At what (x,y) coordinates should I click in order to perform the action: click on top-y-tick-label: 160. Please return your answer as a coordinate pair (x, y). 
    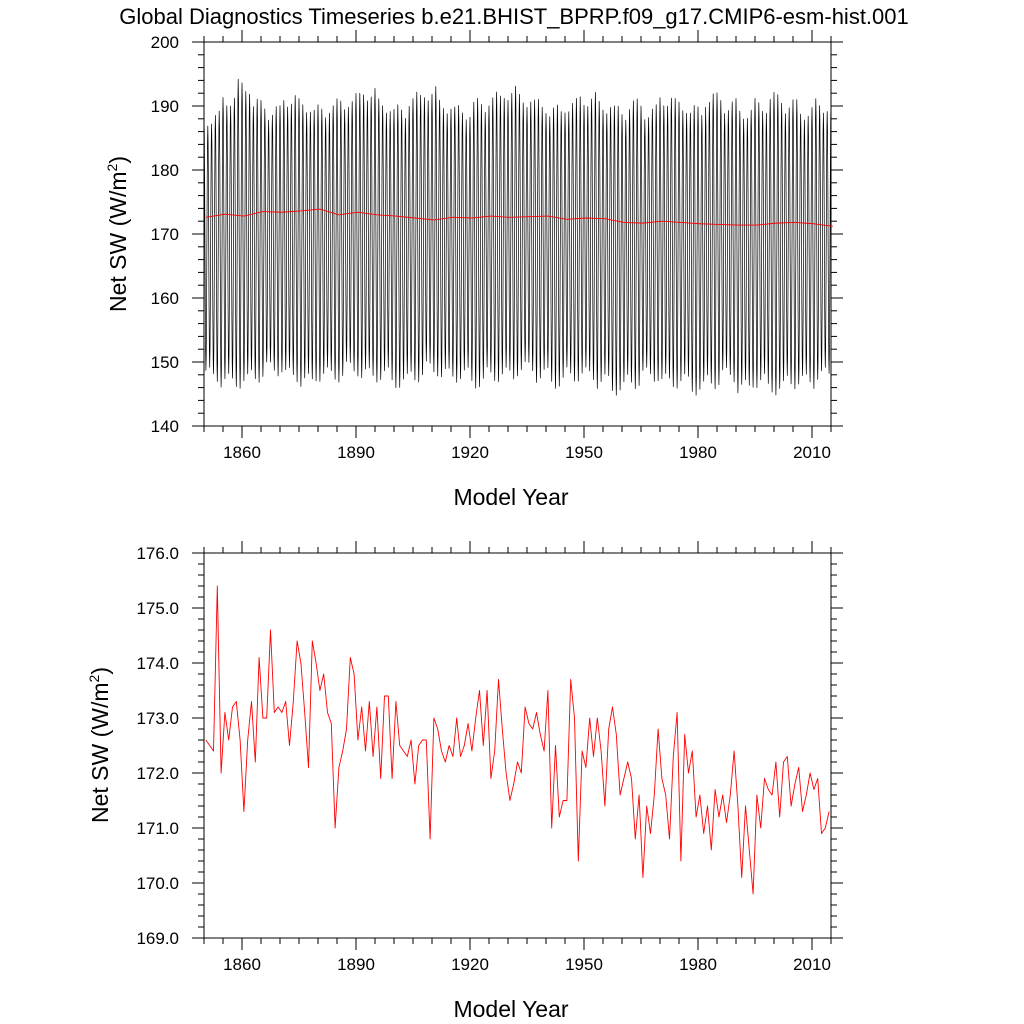
    Looking at the image, I should click on (165, 298).